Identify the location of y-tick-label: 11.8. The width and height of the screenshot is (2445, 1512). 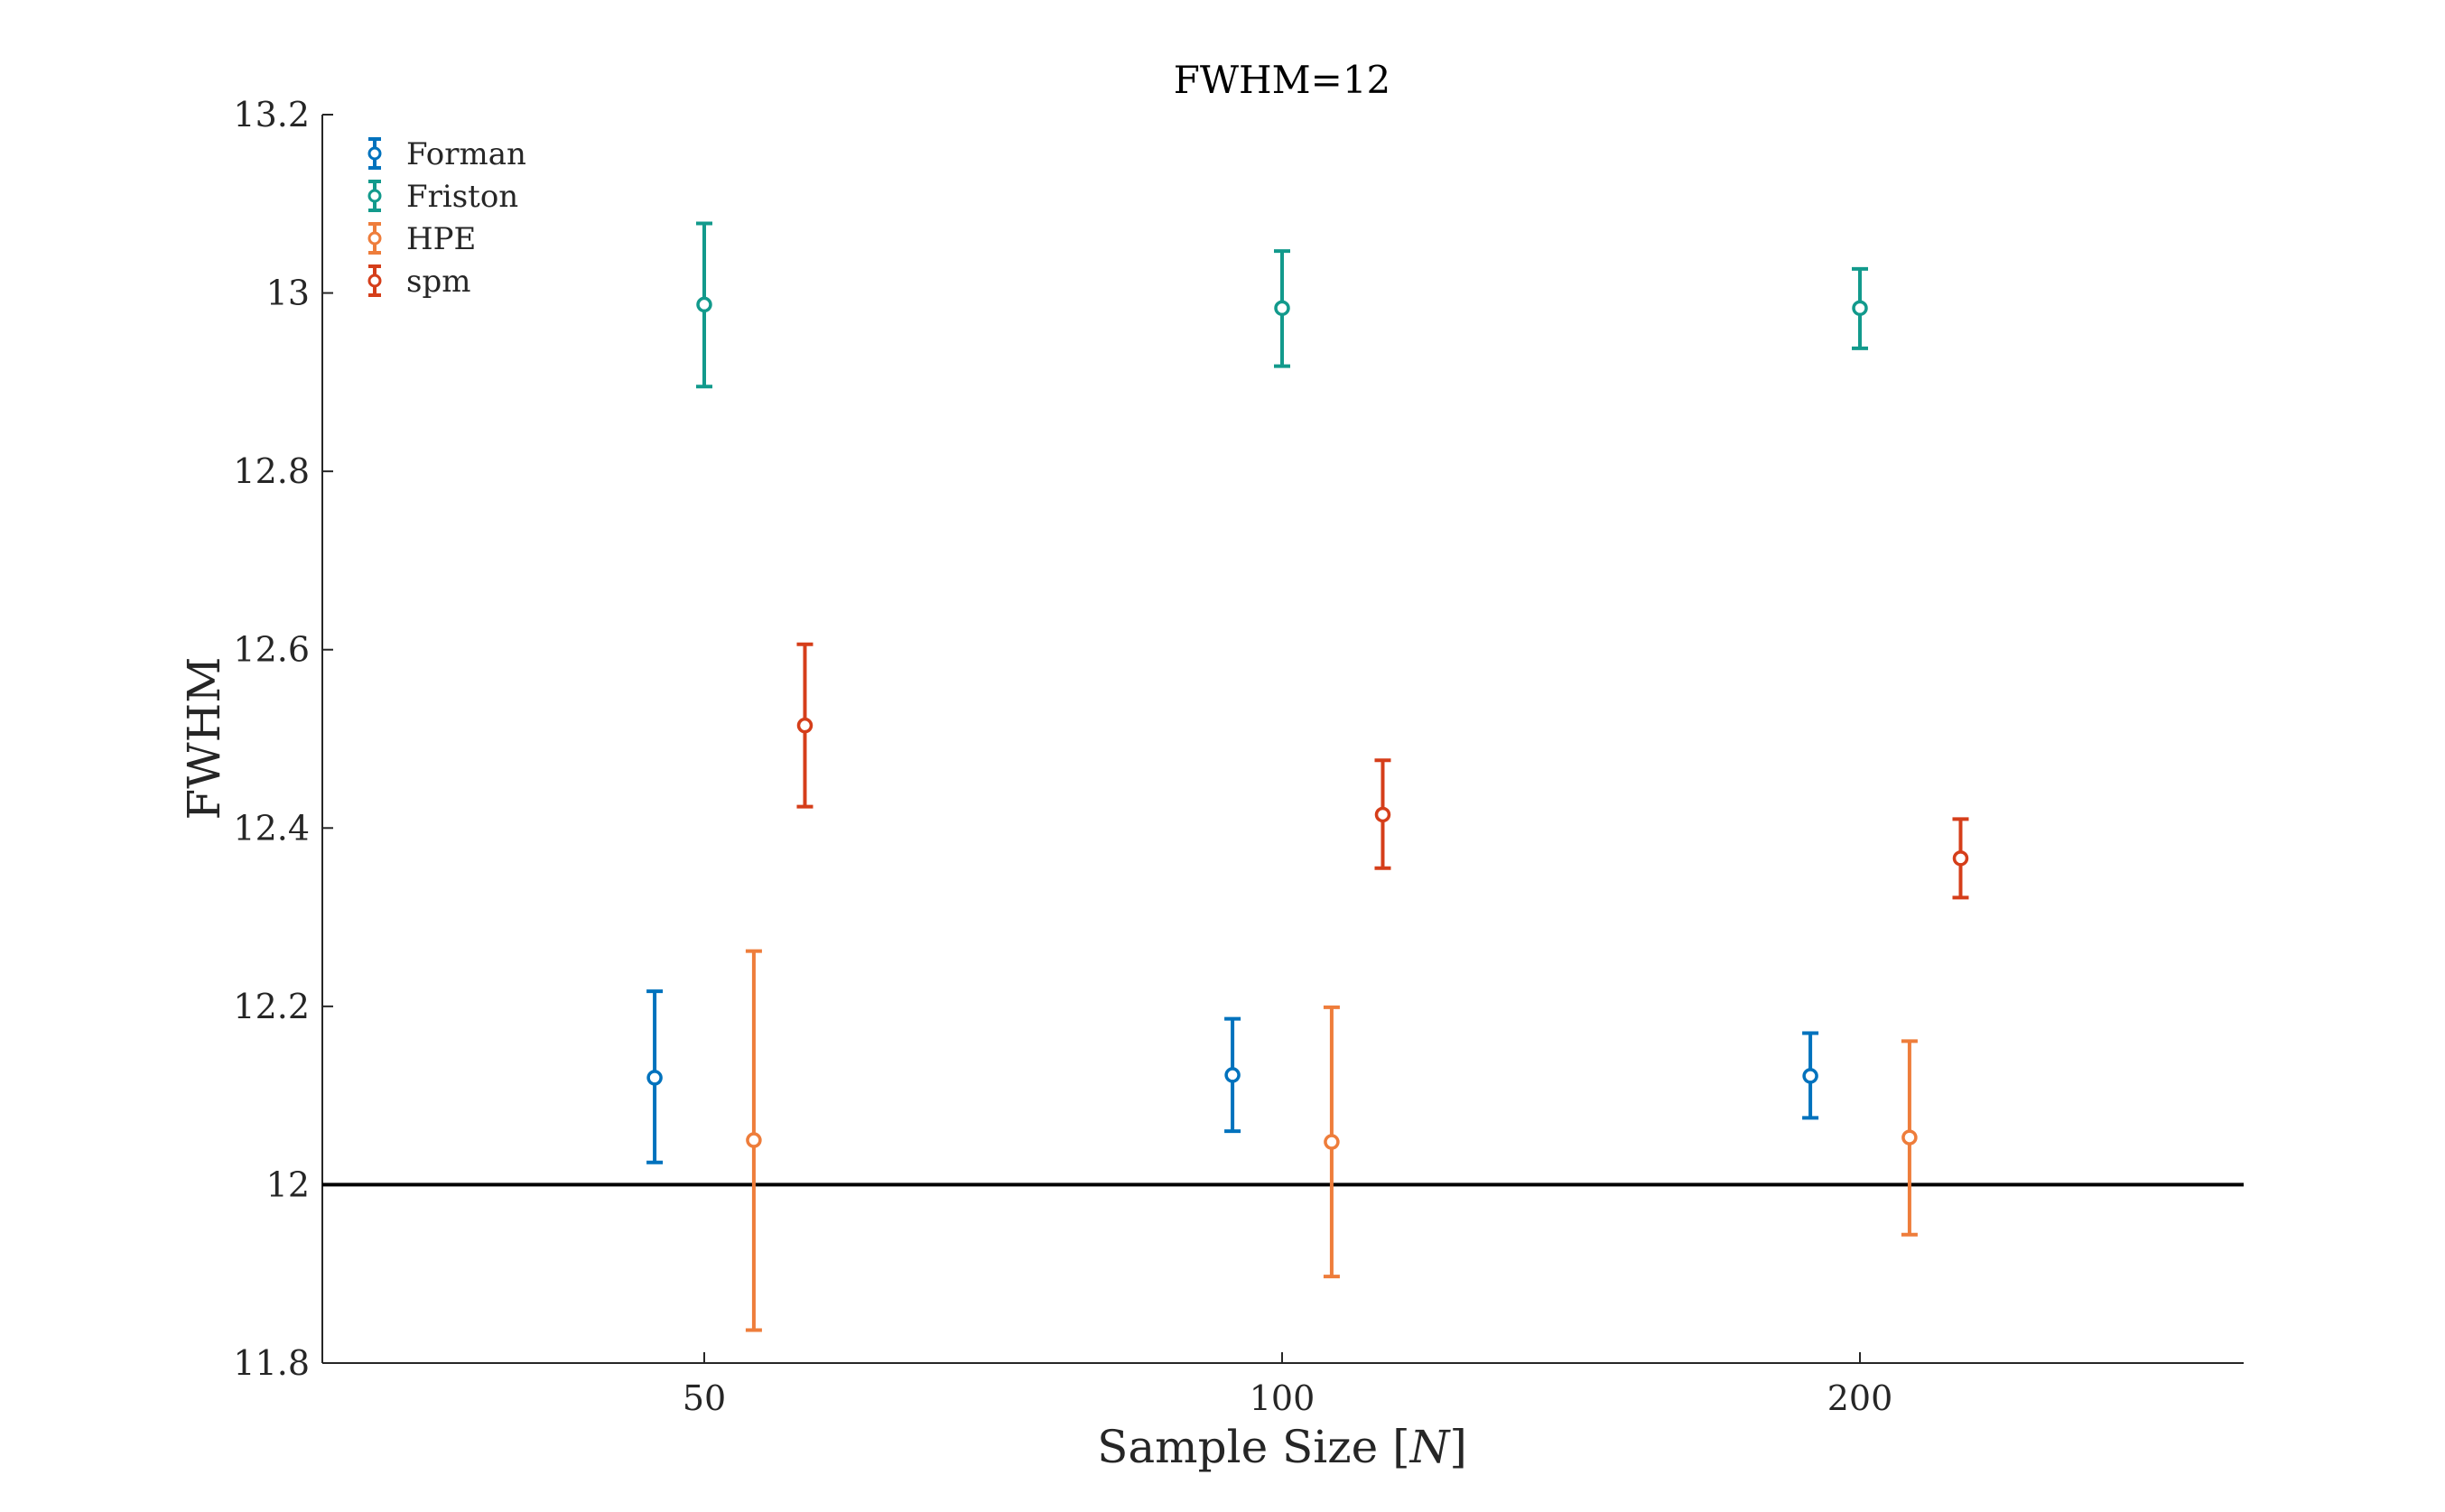
(271, 1363).